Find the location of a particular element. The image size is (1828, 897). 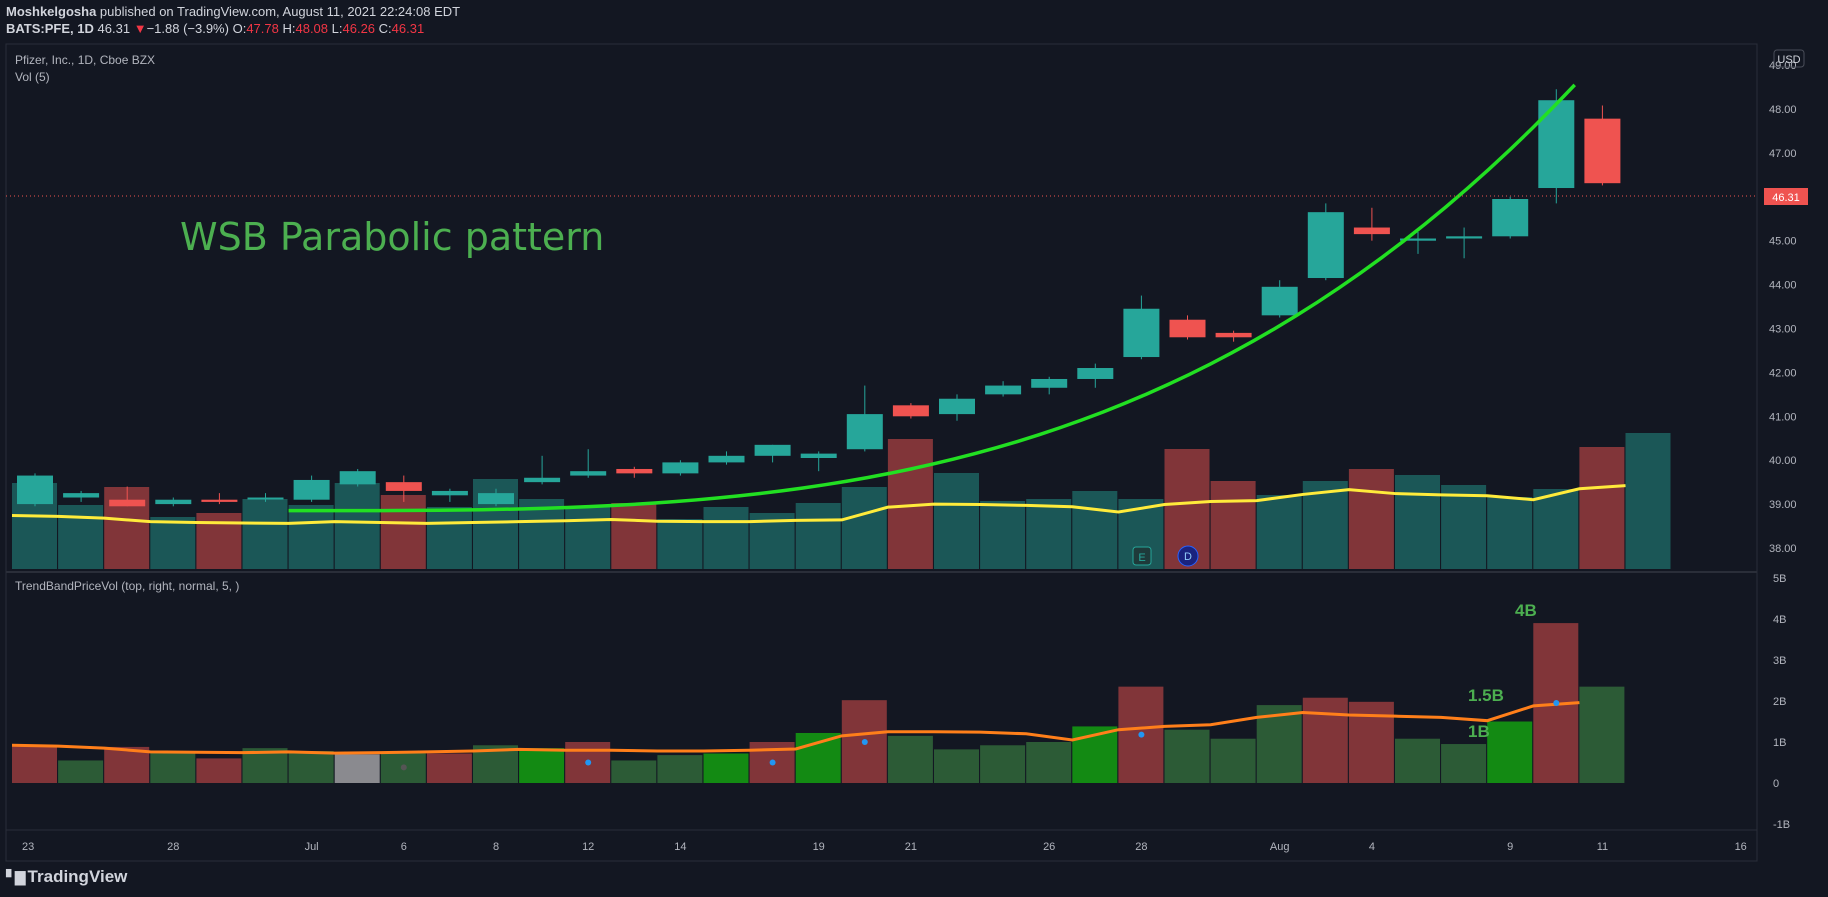

low-value: 46.26 is located at coordinates (359, 28).